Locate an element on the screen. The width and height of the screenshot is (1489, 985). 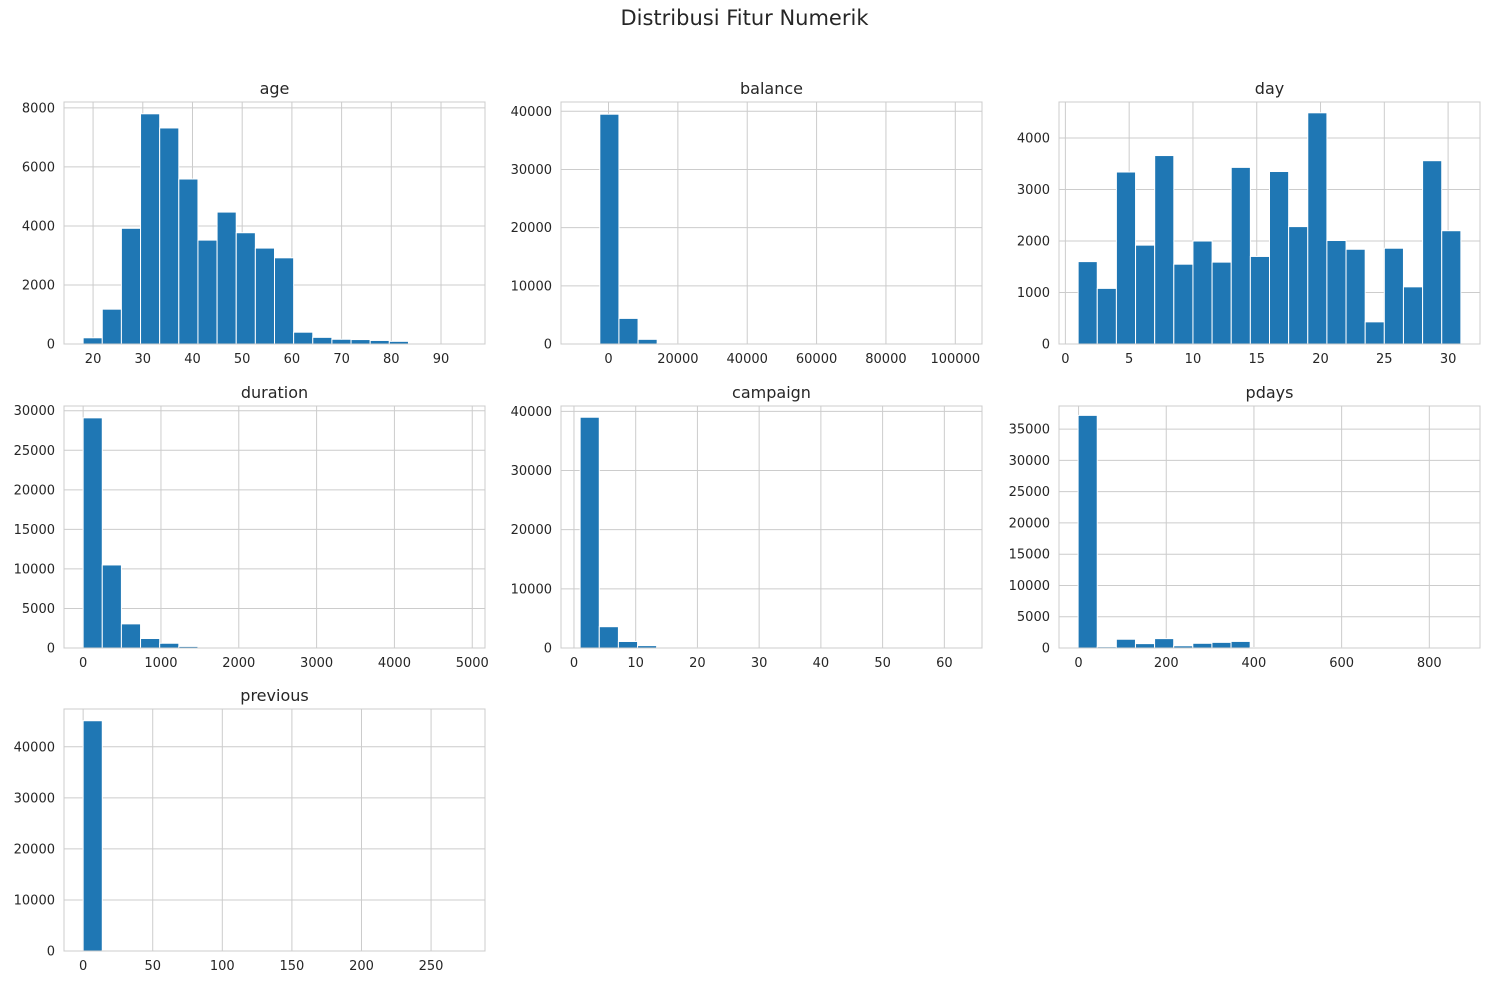
x-tick-label: 100 is located at coordinates (222, 966).